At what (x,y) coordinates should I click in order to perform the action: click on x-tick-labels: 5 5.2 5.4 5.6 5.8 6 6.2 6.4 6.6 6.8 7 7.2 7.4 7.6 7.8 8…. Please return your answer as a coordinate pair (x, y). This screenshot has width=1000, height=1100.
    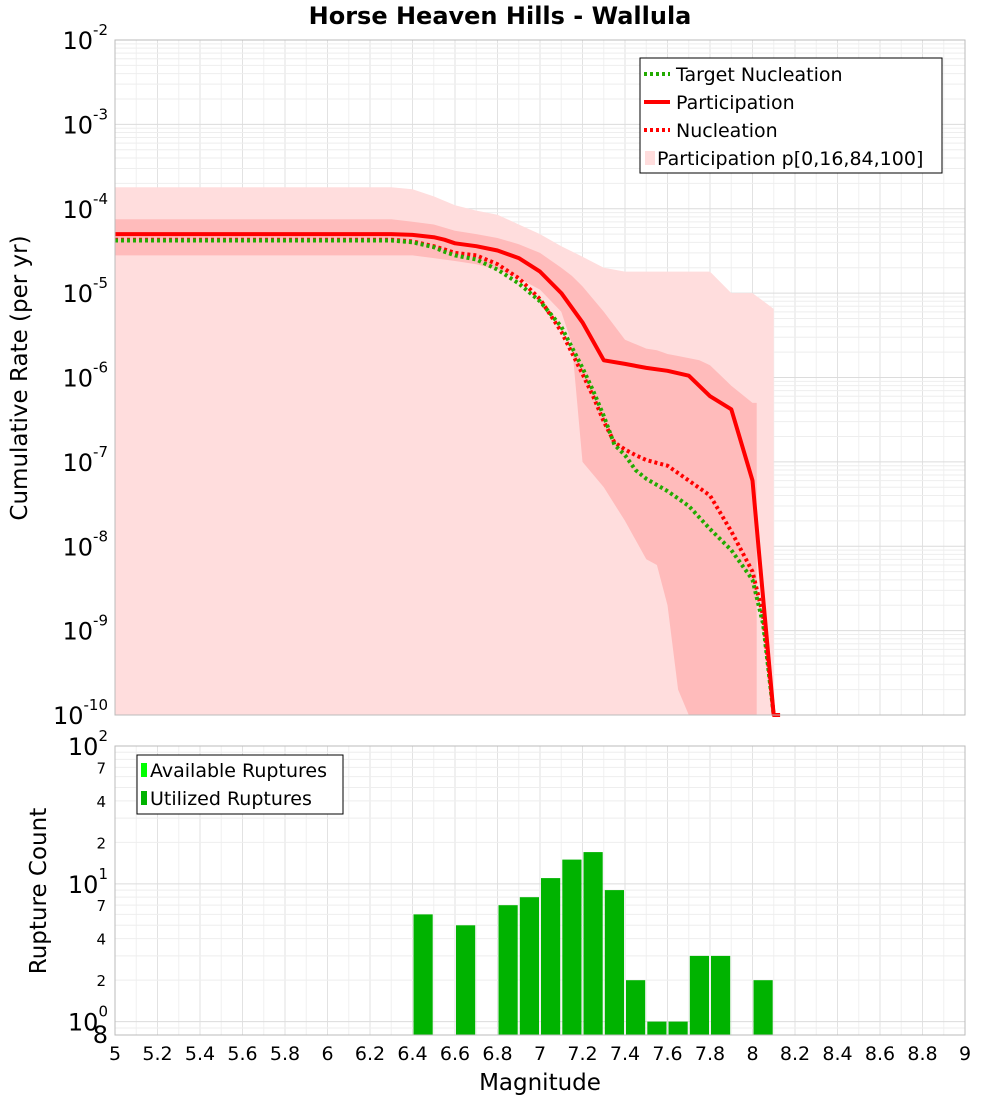
    Looking at the image, I should click on (540, 1054).